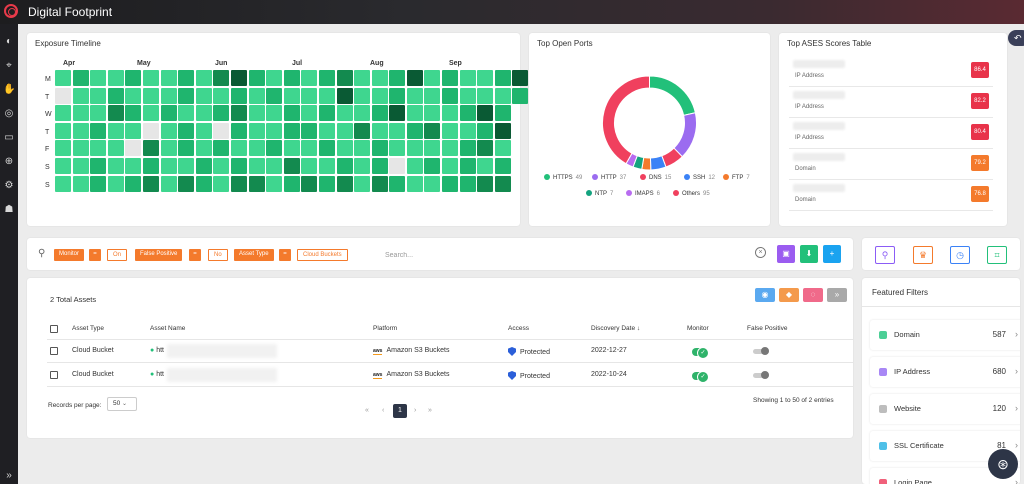  Describe the element at coordinates (643, 193) in the screenshot. I see `legend-item-imaps: IMAPS 6` at that location.